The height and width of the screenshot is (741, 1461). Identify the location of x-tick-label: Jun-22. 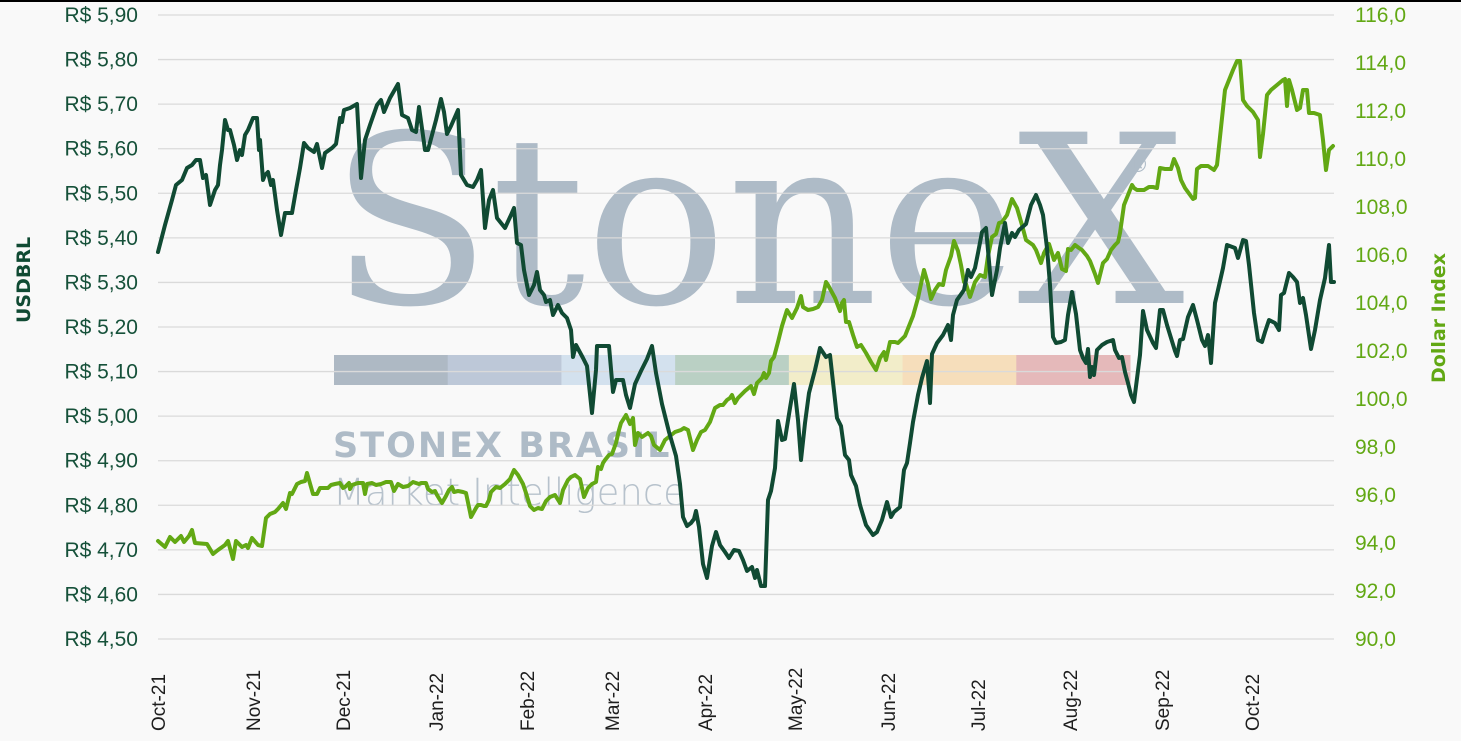
(889, 702).